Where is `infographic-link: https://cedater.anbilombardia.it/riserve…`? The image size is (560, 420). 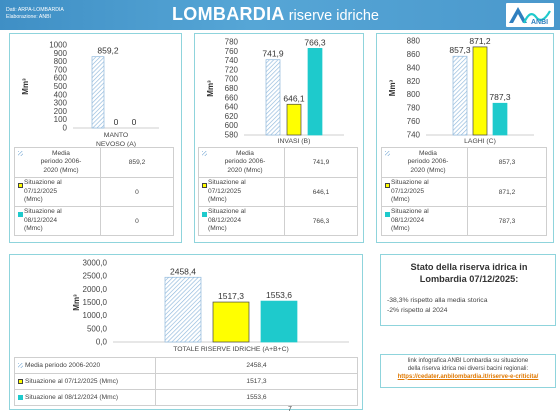
infographic-link: https://cedater.anbilombardia.it/riserve… is located at coordinates (468, 376).